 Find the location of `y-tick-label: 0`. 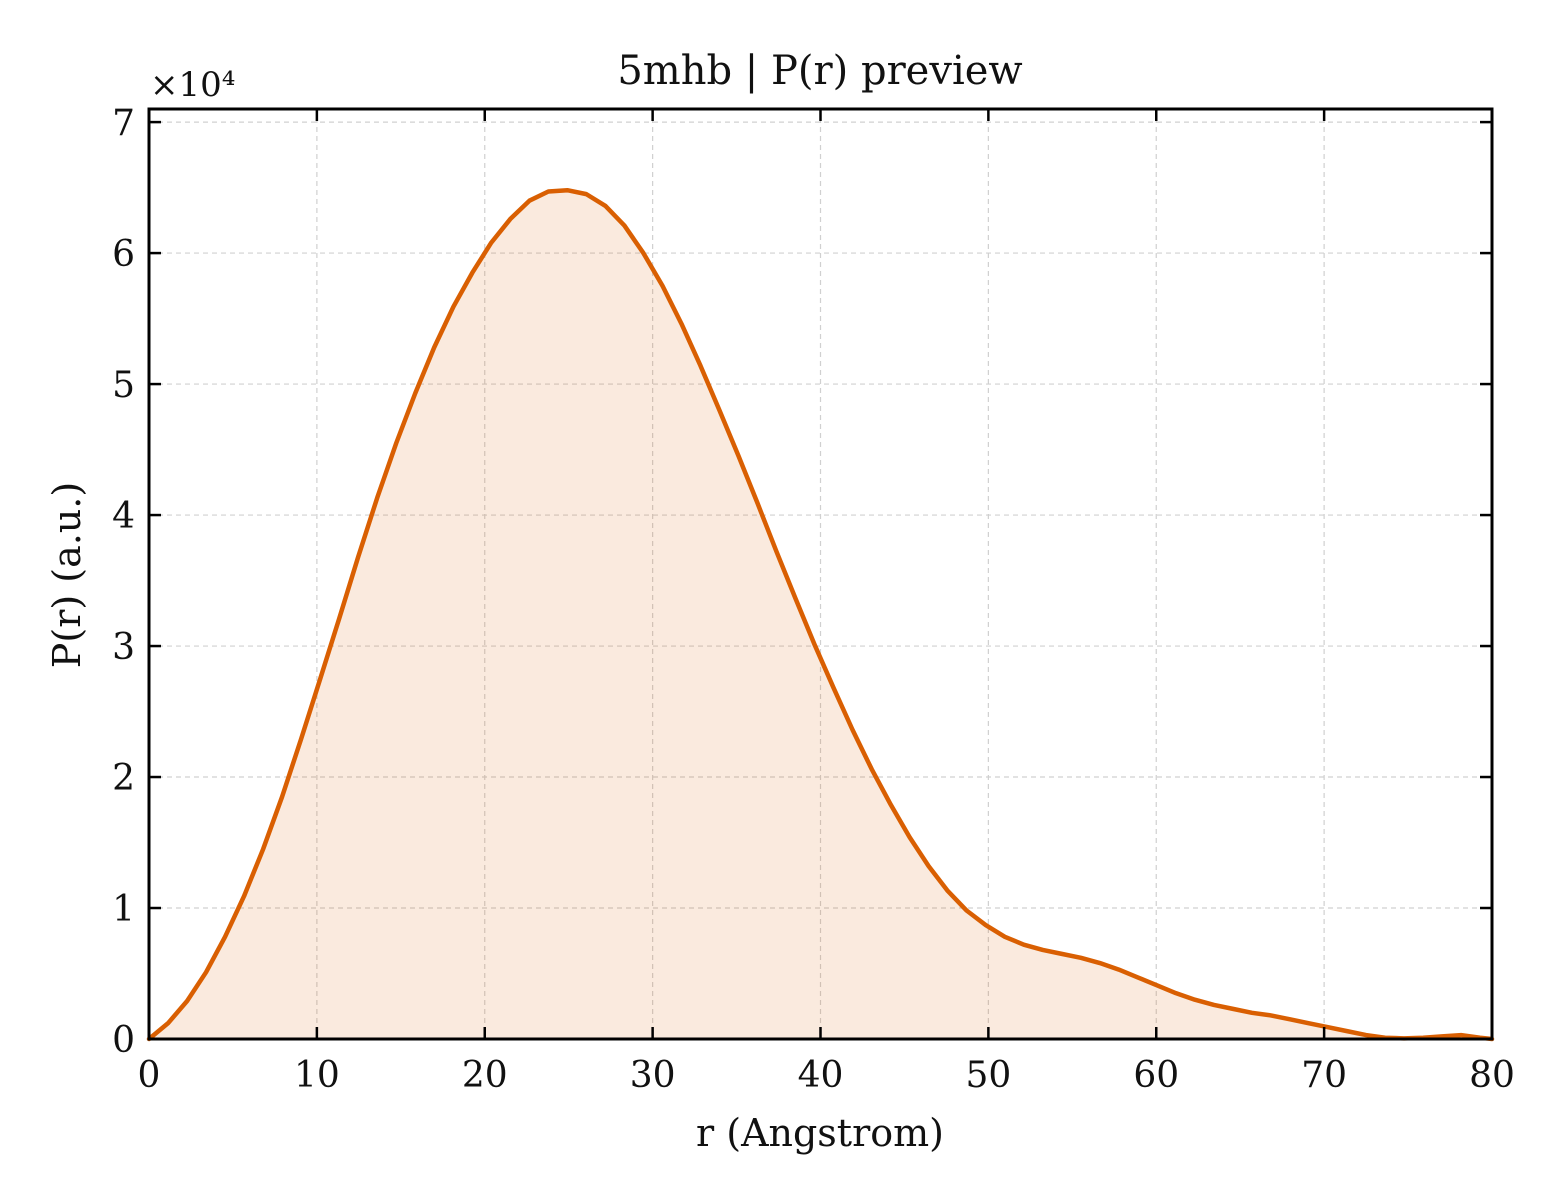

y-tick-label: 0 is located at coordinates (123, 1040).